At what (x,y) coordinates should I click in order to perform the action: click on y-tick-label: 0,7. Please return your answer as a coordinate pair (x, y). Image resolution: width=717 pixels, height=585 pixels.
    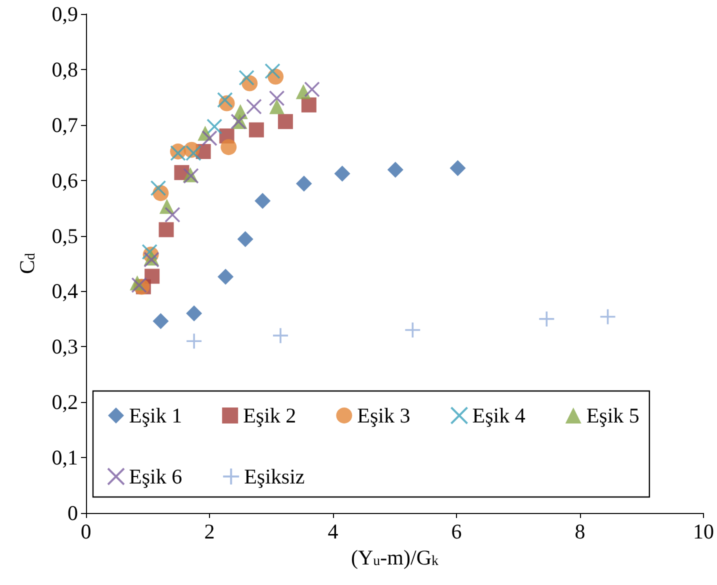
    Looking at the image, I should click on (65, 124).